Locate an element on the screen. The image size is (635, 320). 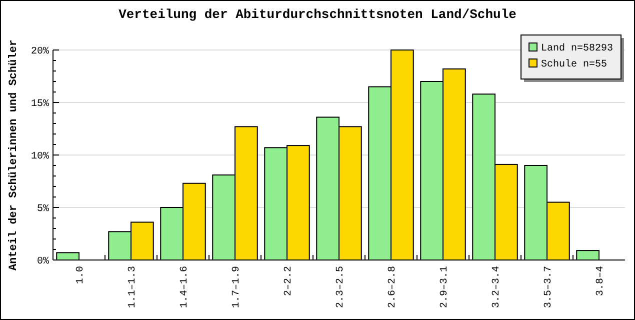
x-tick-label: 1.0 is located at coordinates (81, 275).